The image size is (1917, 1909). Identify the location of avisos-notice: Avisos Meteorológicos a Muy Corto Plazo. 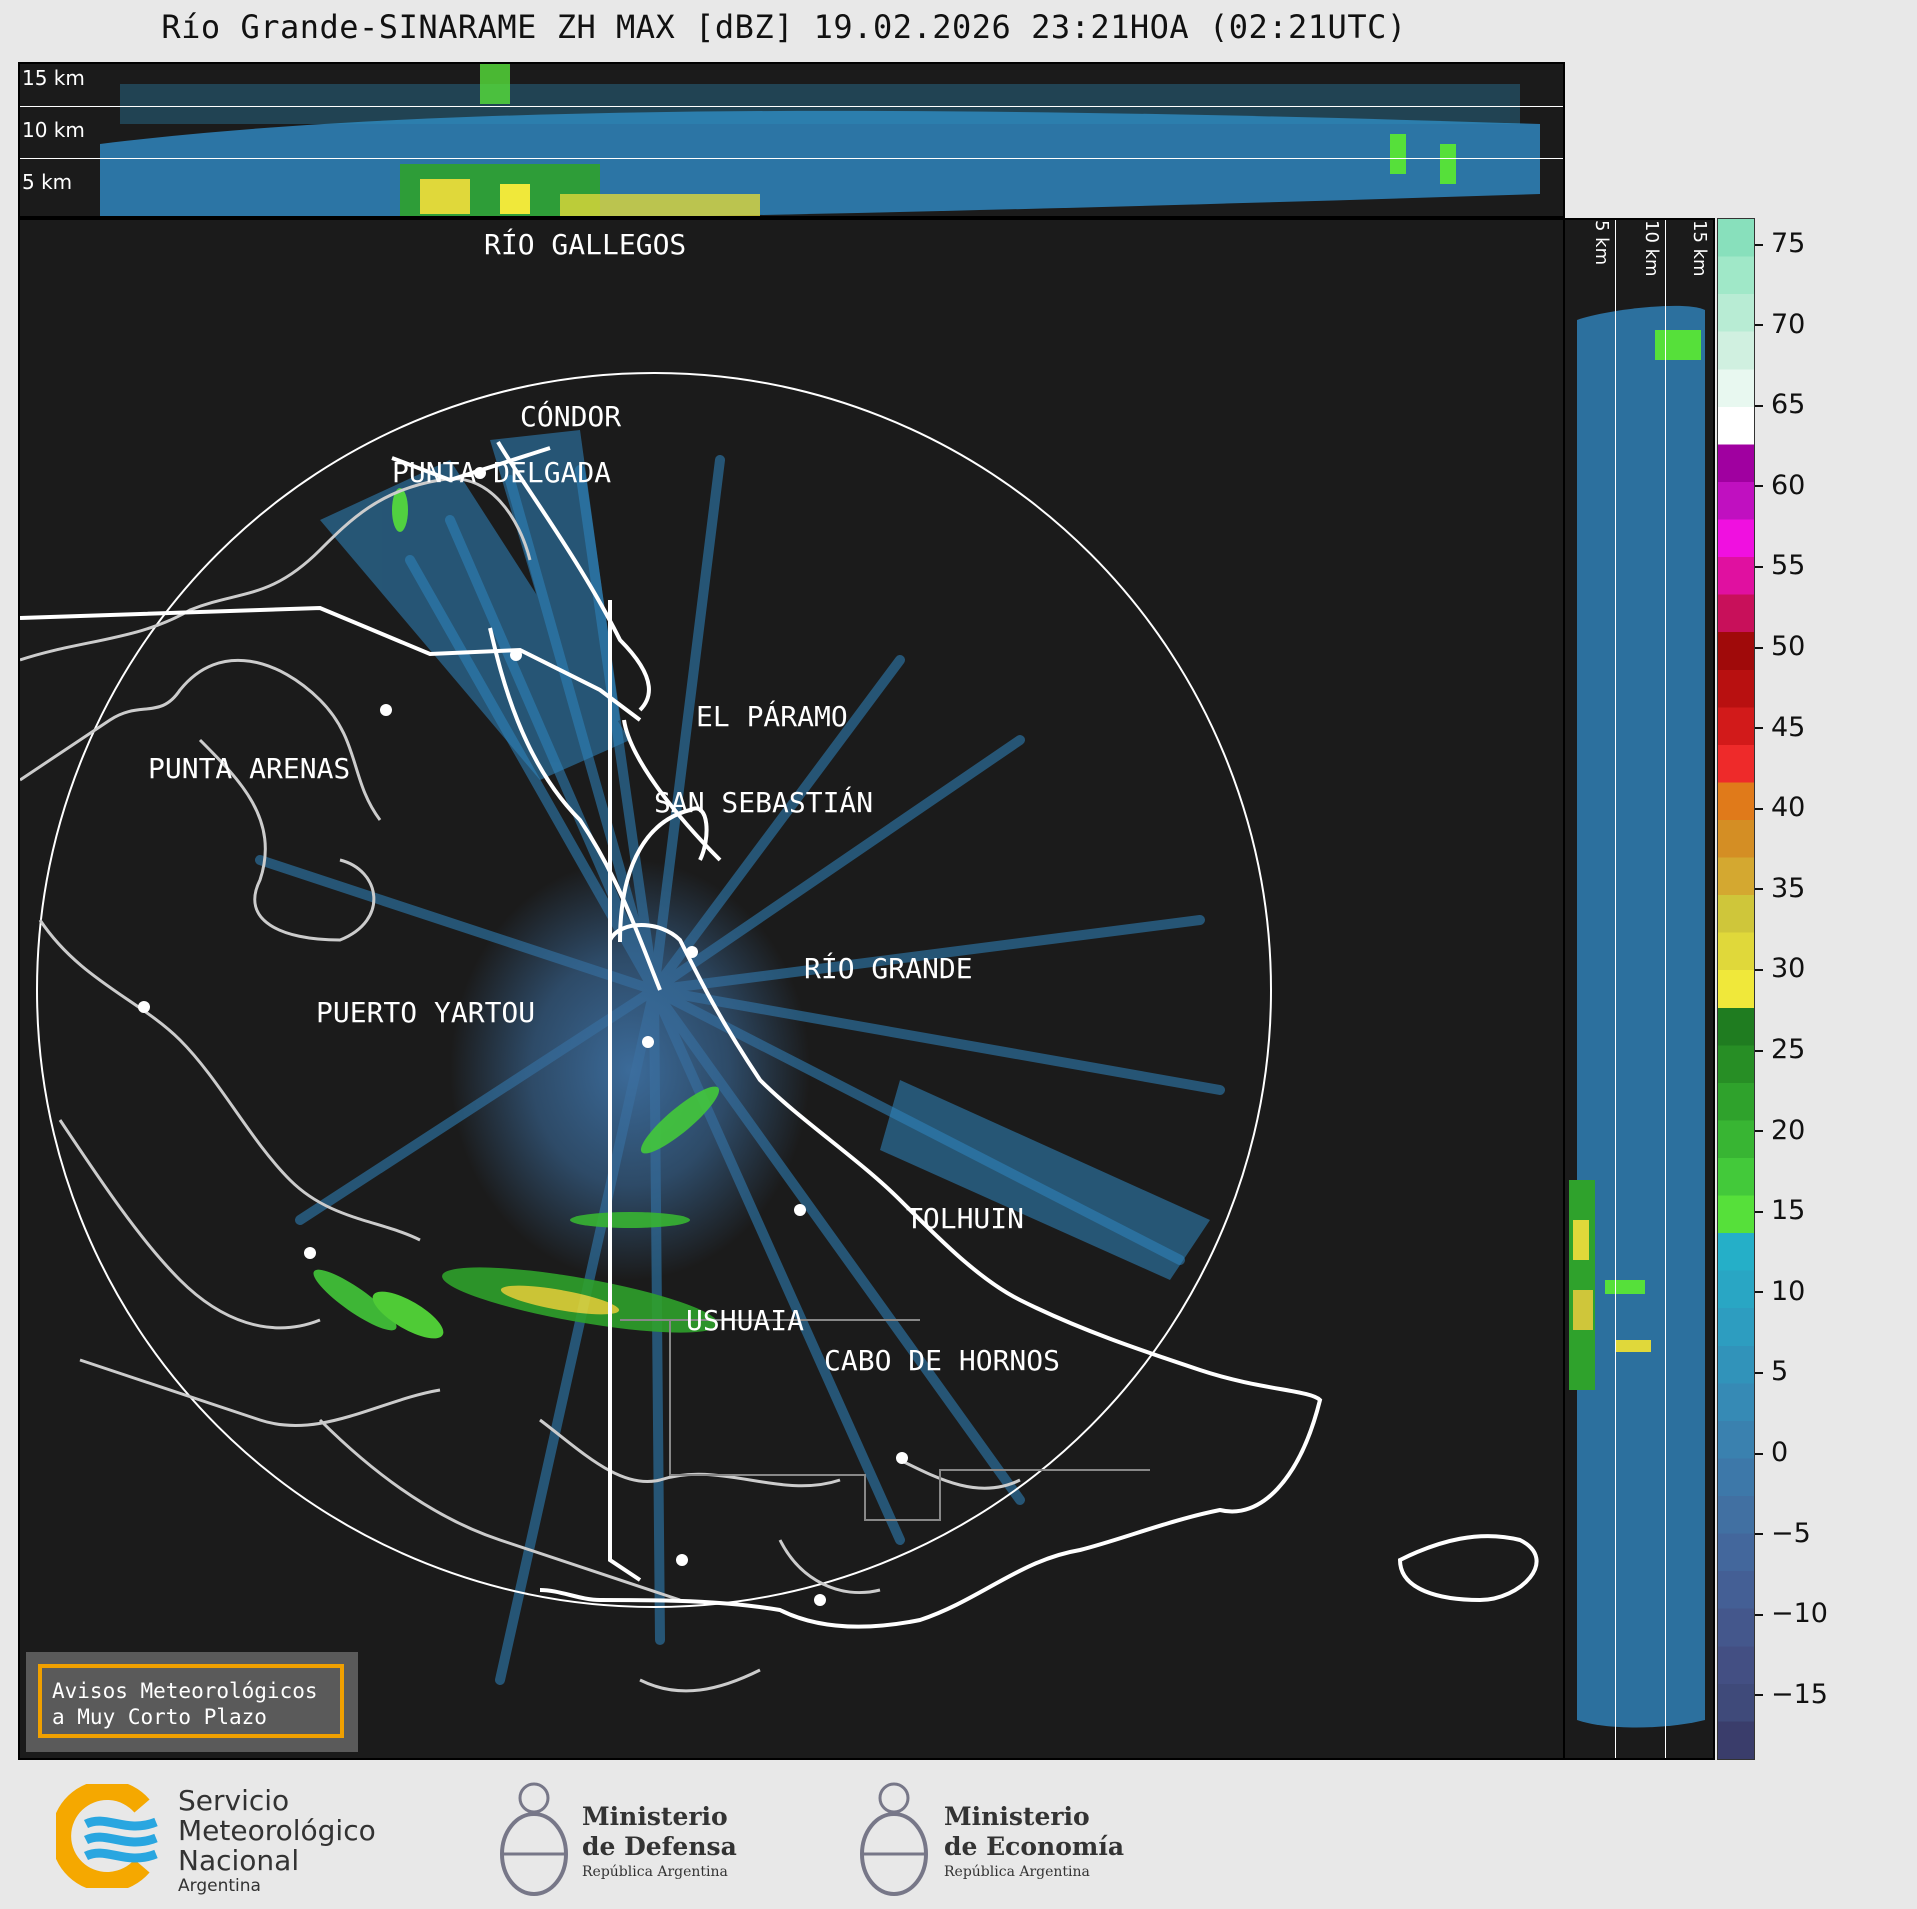
(192, 1702).